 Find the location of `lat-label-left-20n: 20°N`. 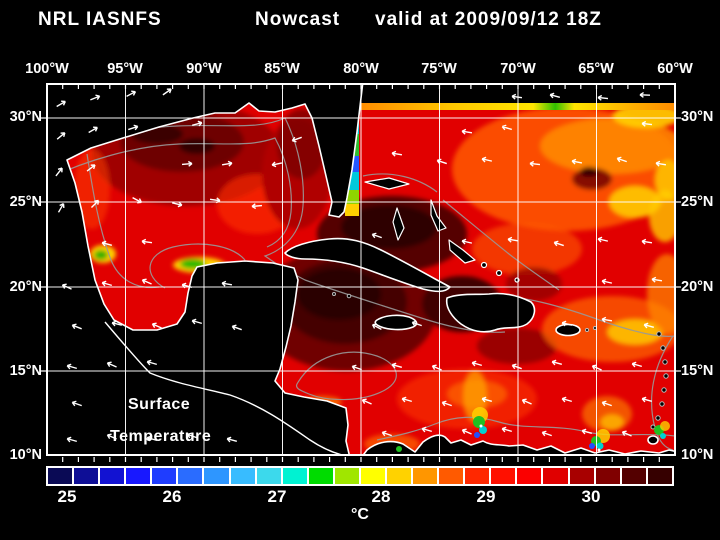

lat-label-left-20n: 20°N is located at coordinates (25, 287).